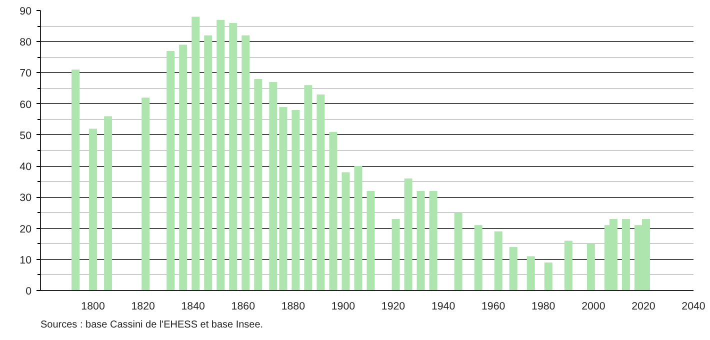  Describe the element at coordinates (243, 306) in the screenshot. I see `x-tick-label: 1860` at that location.